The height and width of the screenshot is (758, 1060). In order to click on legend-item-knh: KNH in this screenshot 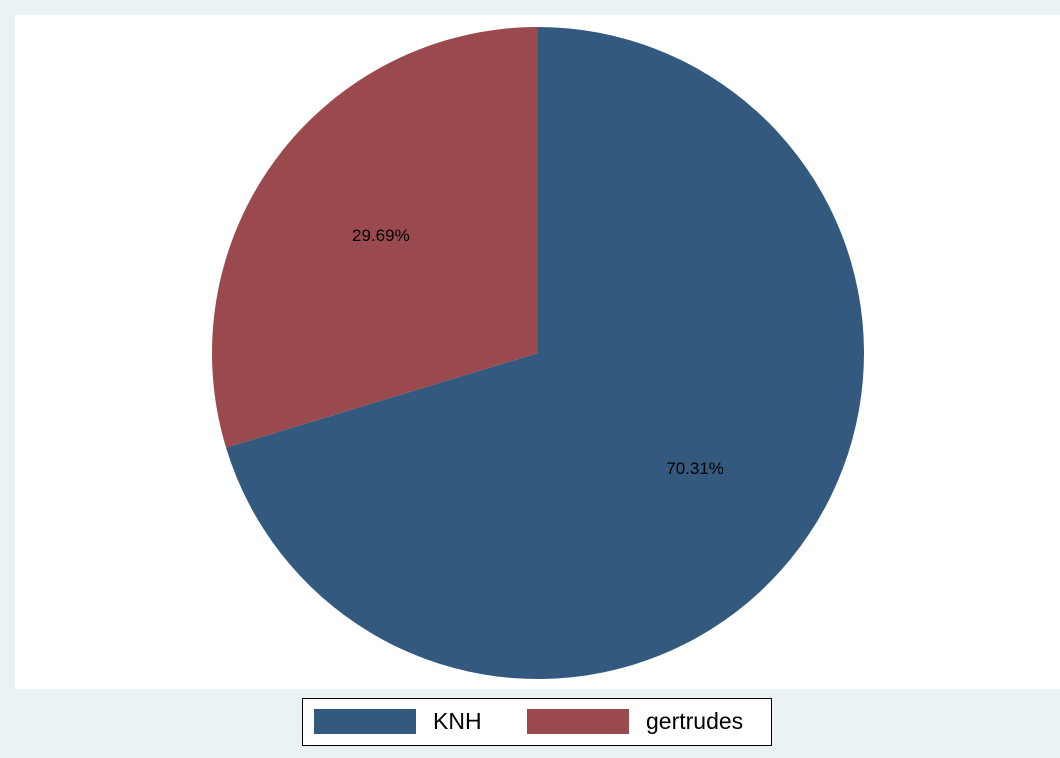, I will do `click(398, 721)`.